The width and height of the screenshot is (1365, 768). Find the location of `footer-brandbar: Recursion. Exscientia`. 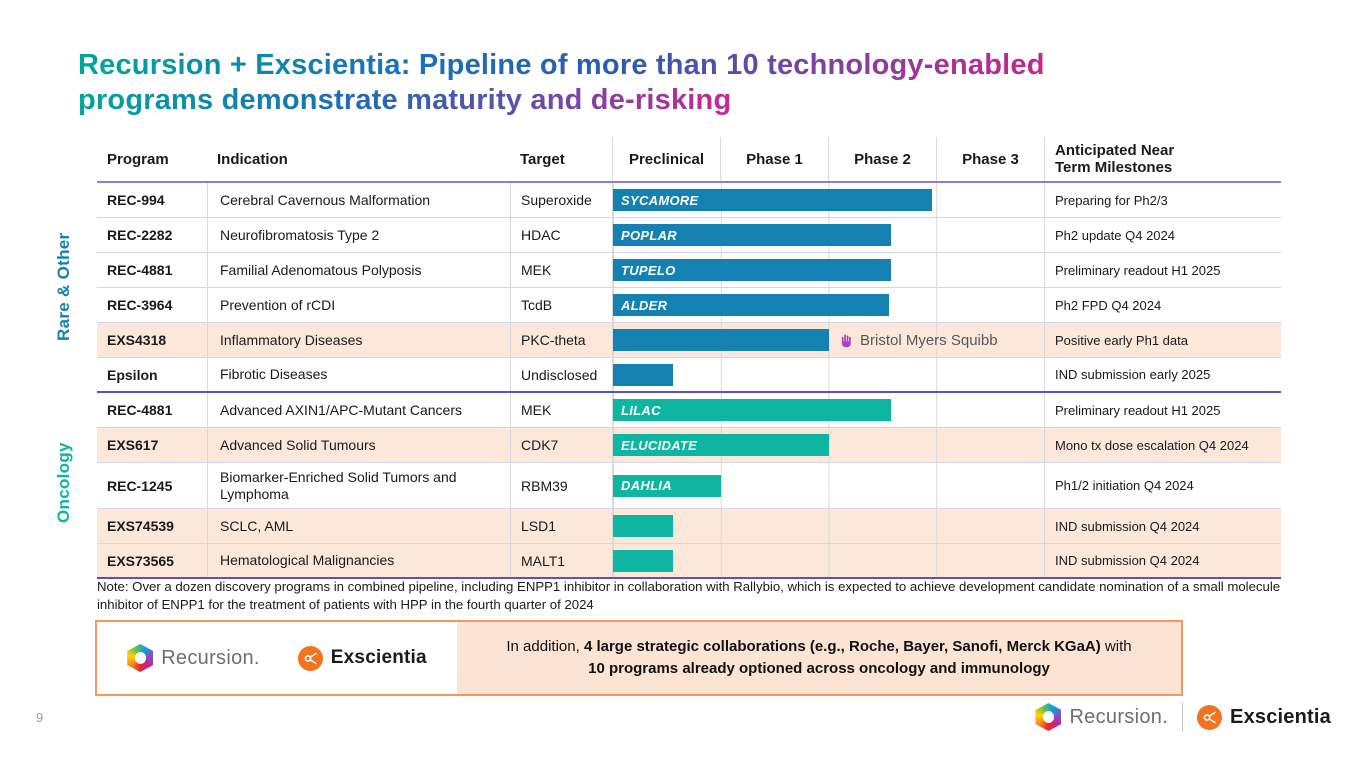

footer-brandbar: Recursion. Exscientia is located at coordinates (1183, 717).